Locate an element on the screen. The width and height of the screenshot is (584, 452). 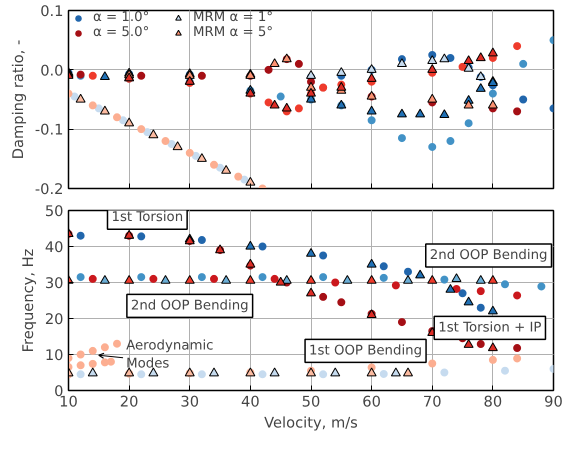
y-tick-label: 40 is located at coordinates (54, 247).